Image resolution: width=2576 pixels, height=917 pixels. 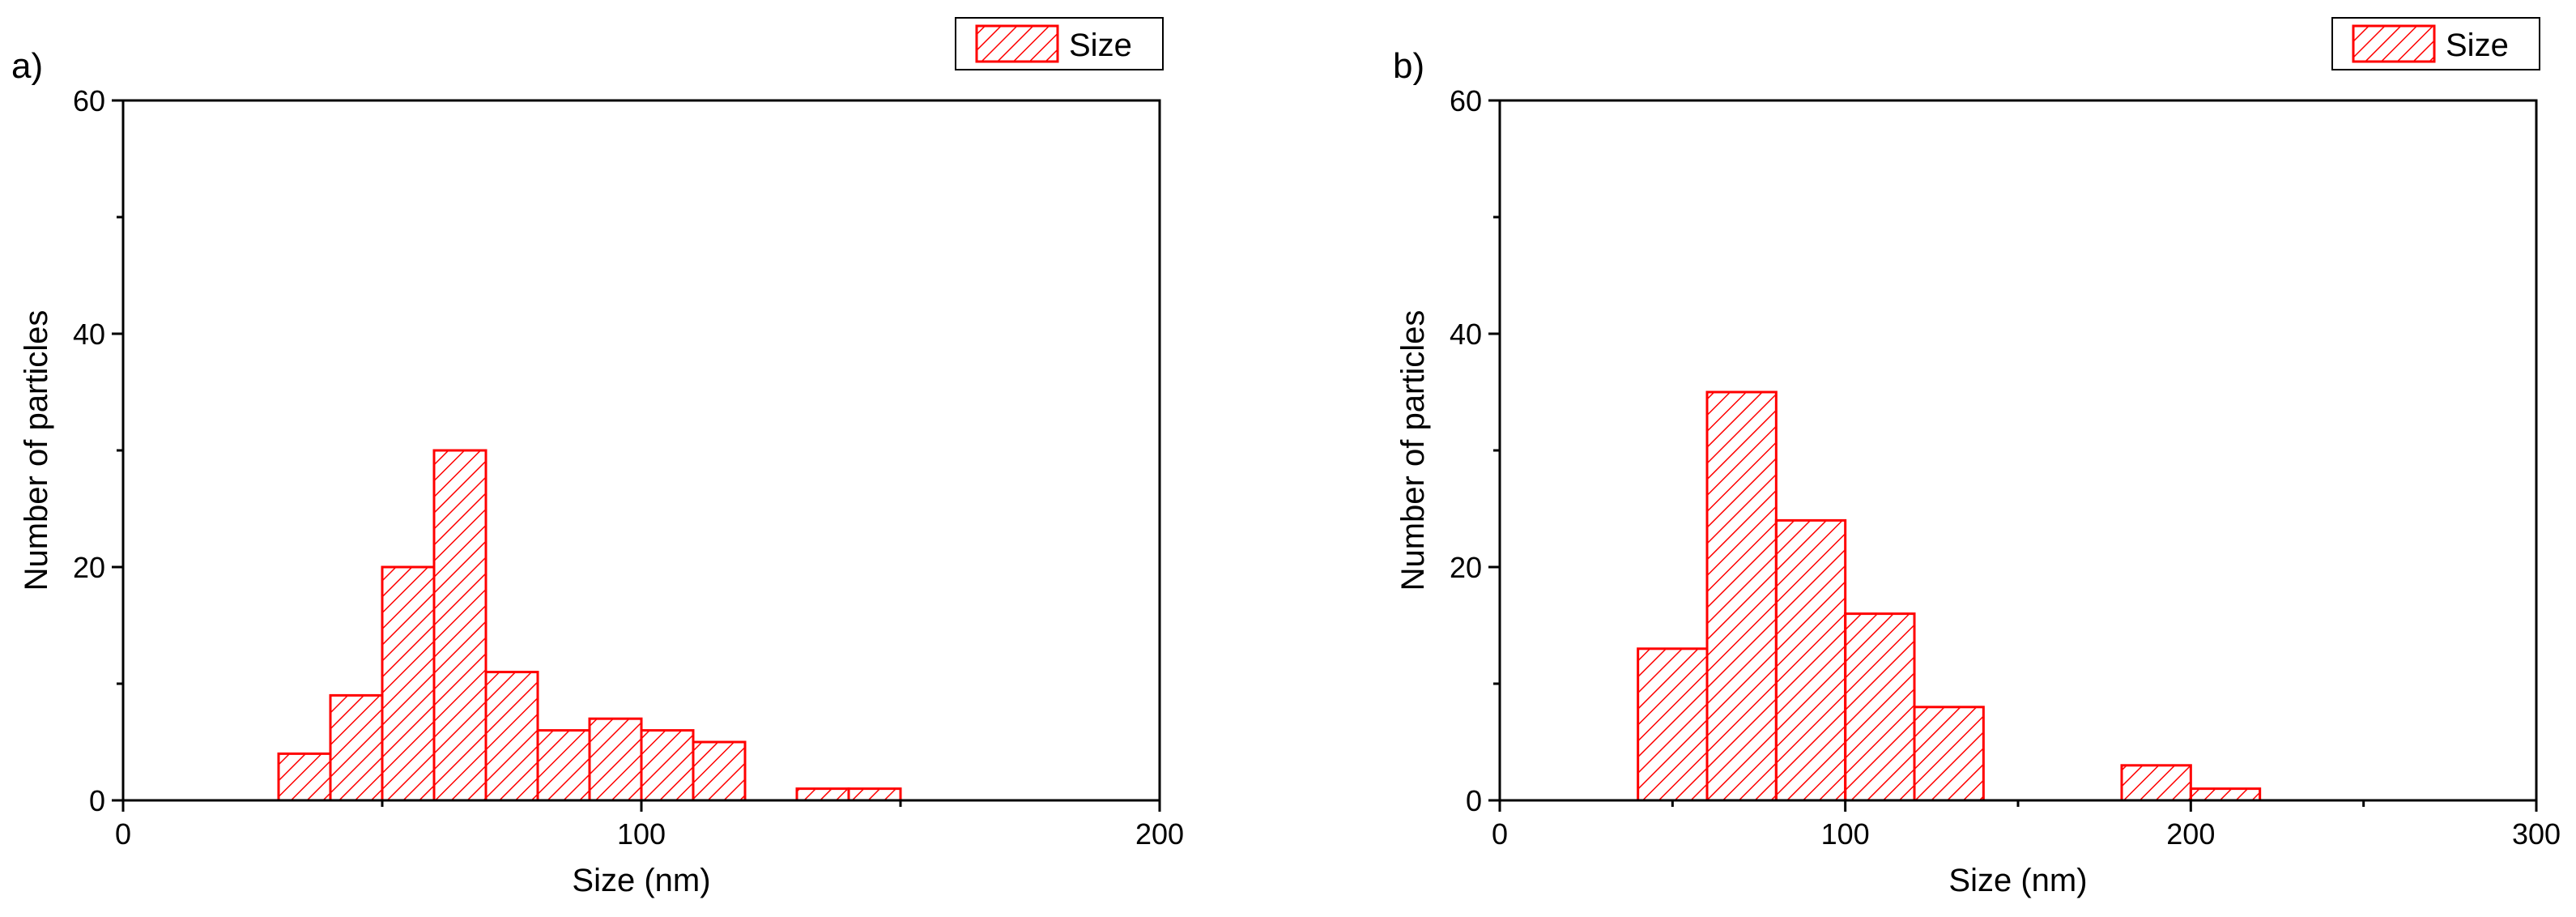 What do you see at coordinates (2477, 45) in the screenshot?
I see `legend-label-b: Size` at bounding box center [2477, 45].